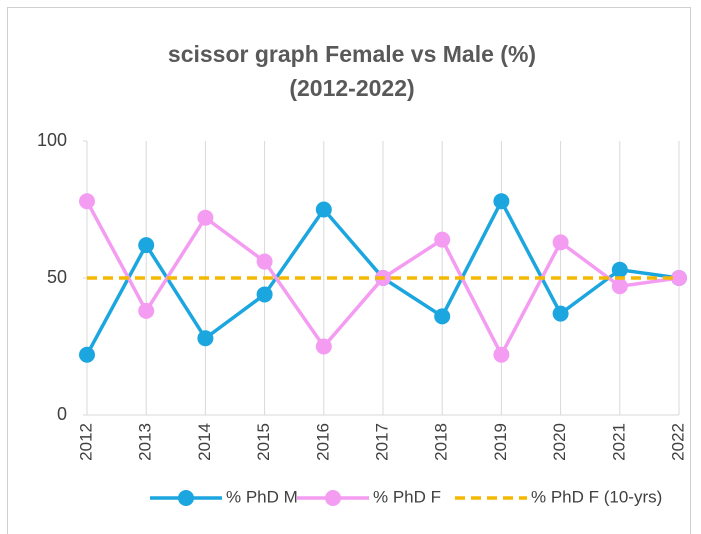  What do you see at coordinates (322, 442) in the screenshot?
I see `x-tick-label: 2016` at bounding box center [322, 442].